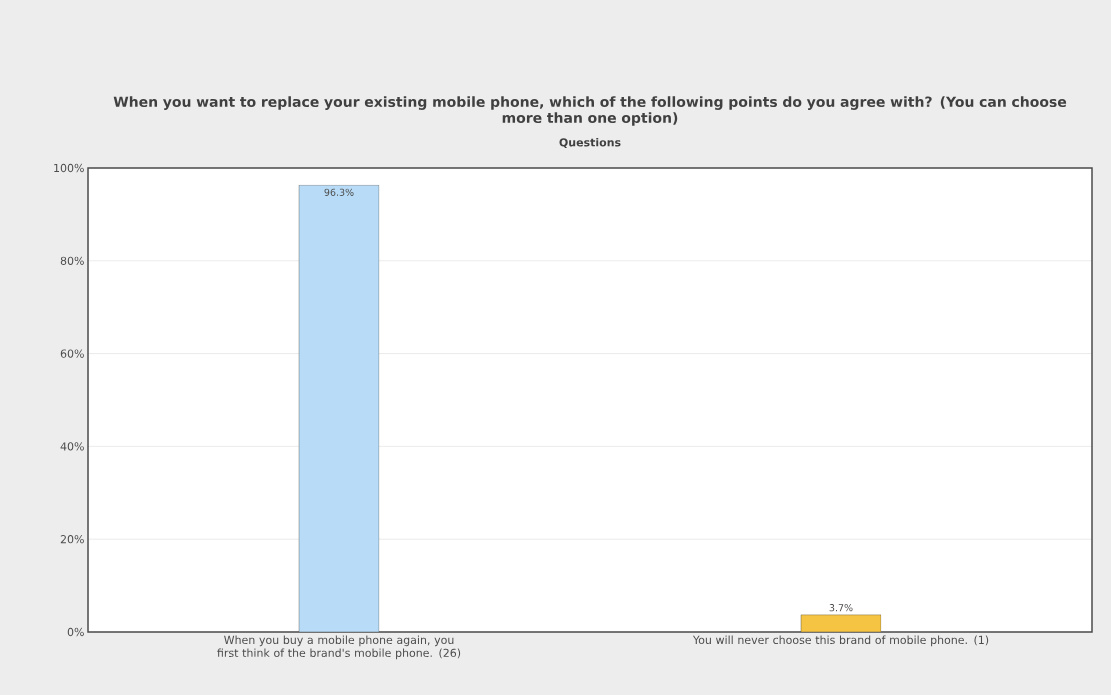 The width and height of the screenshot is (1111, 695). I want to click on y-tick-label: 60%, so click(72, 353).